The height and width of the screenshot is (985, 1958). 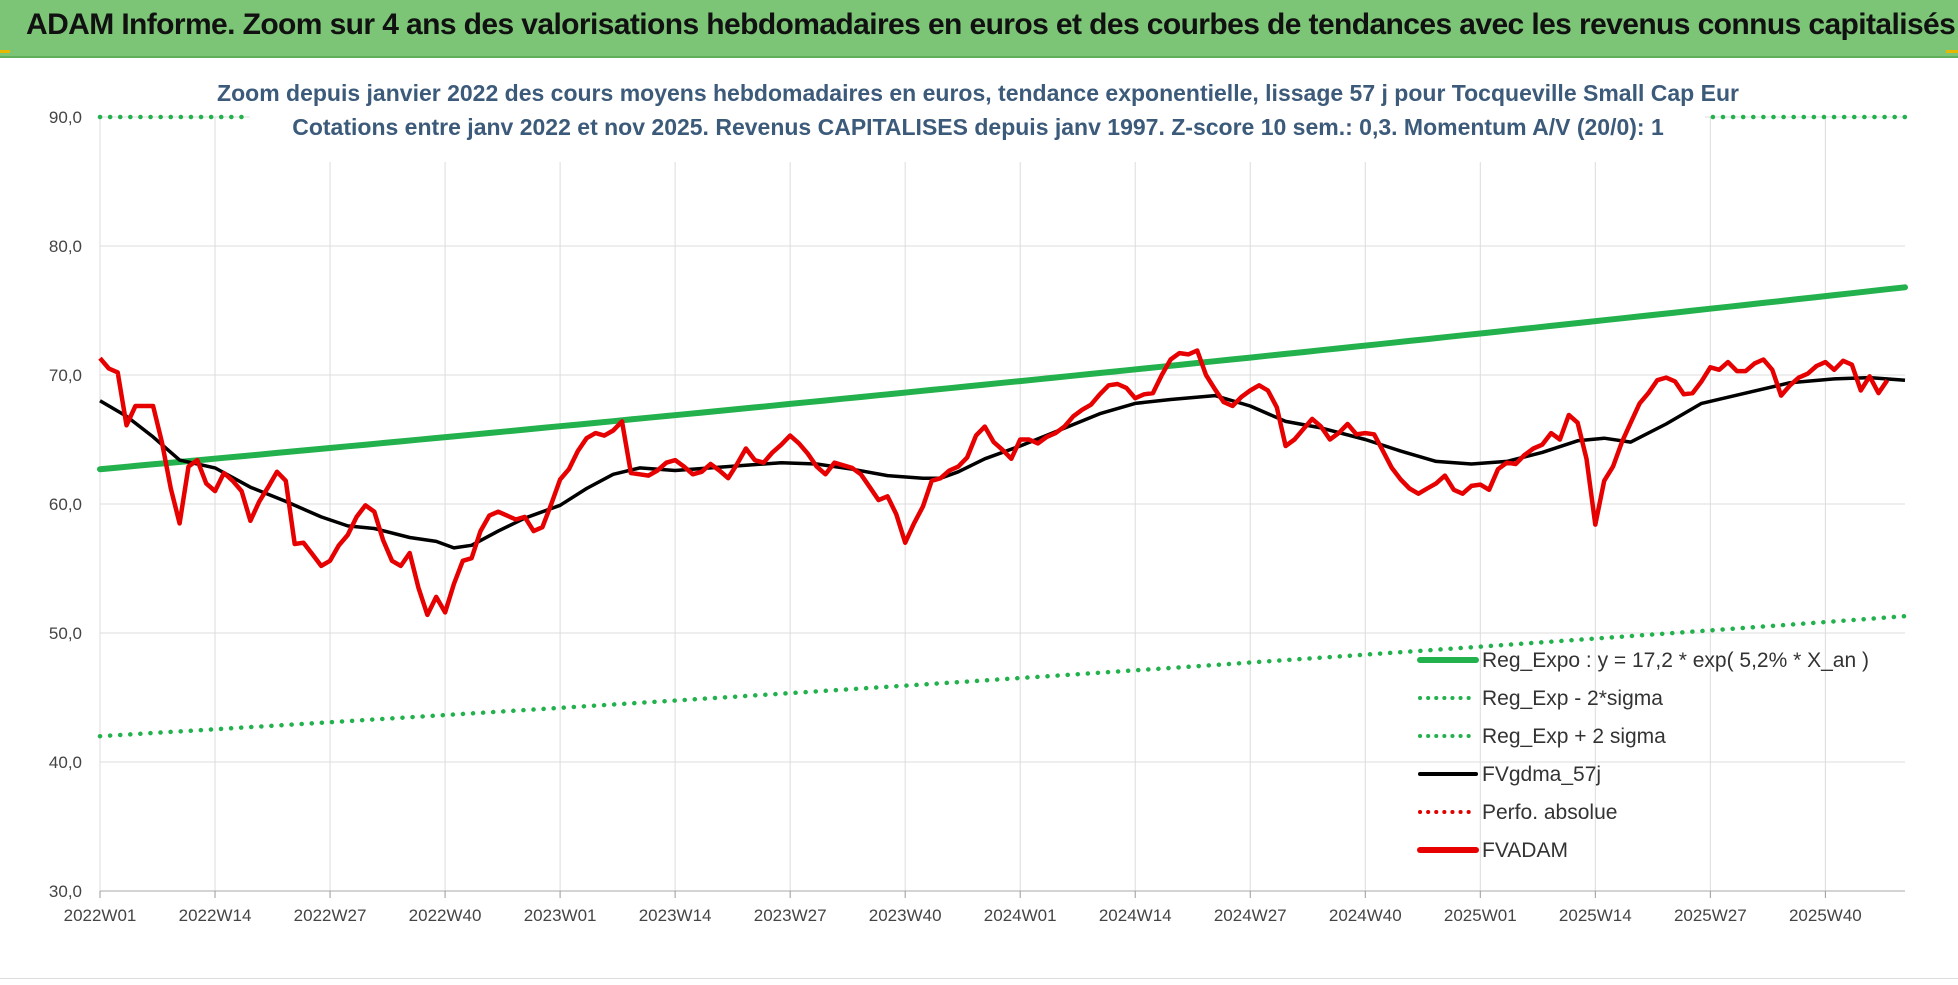 What do you see at coordinates (979, 981) in the screenshot?
I see `bottom-border` at bounding box center [979, 981].